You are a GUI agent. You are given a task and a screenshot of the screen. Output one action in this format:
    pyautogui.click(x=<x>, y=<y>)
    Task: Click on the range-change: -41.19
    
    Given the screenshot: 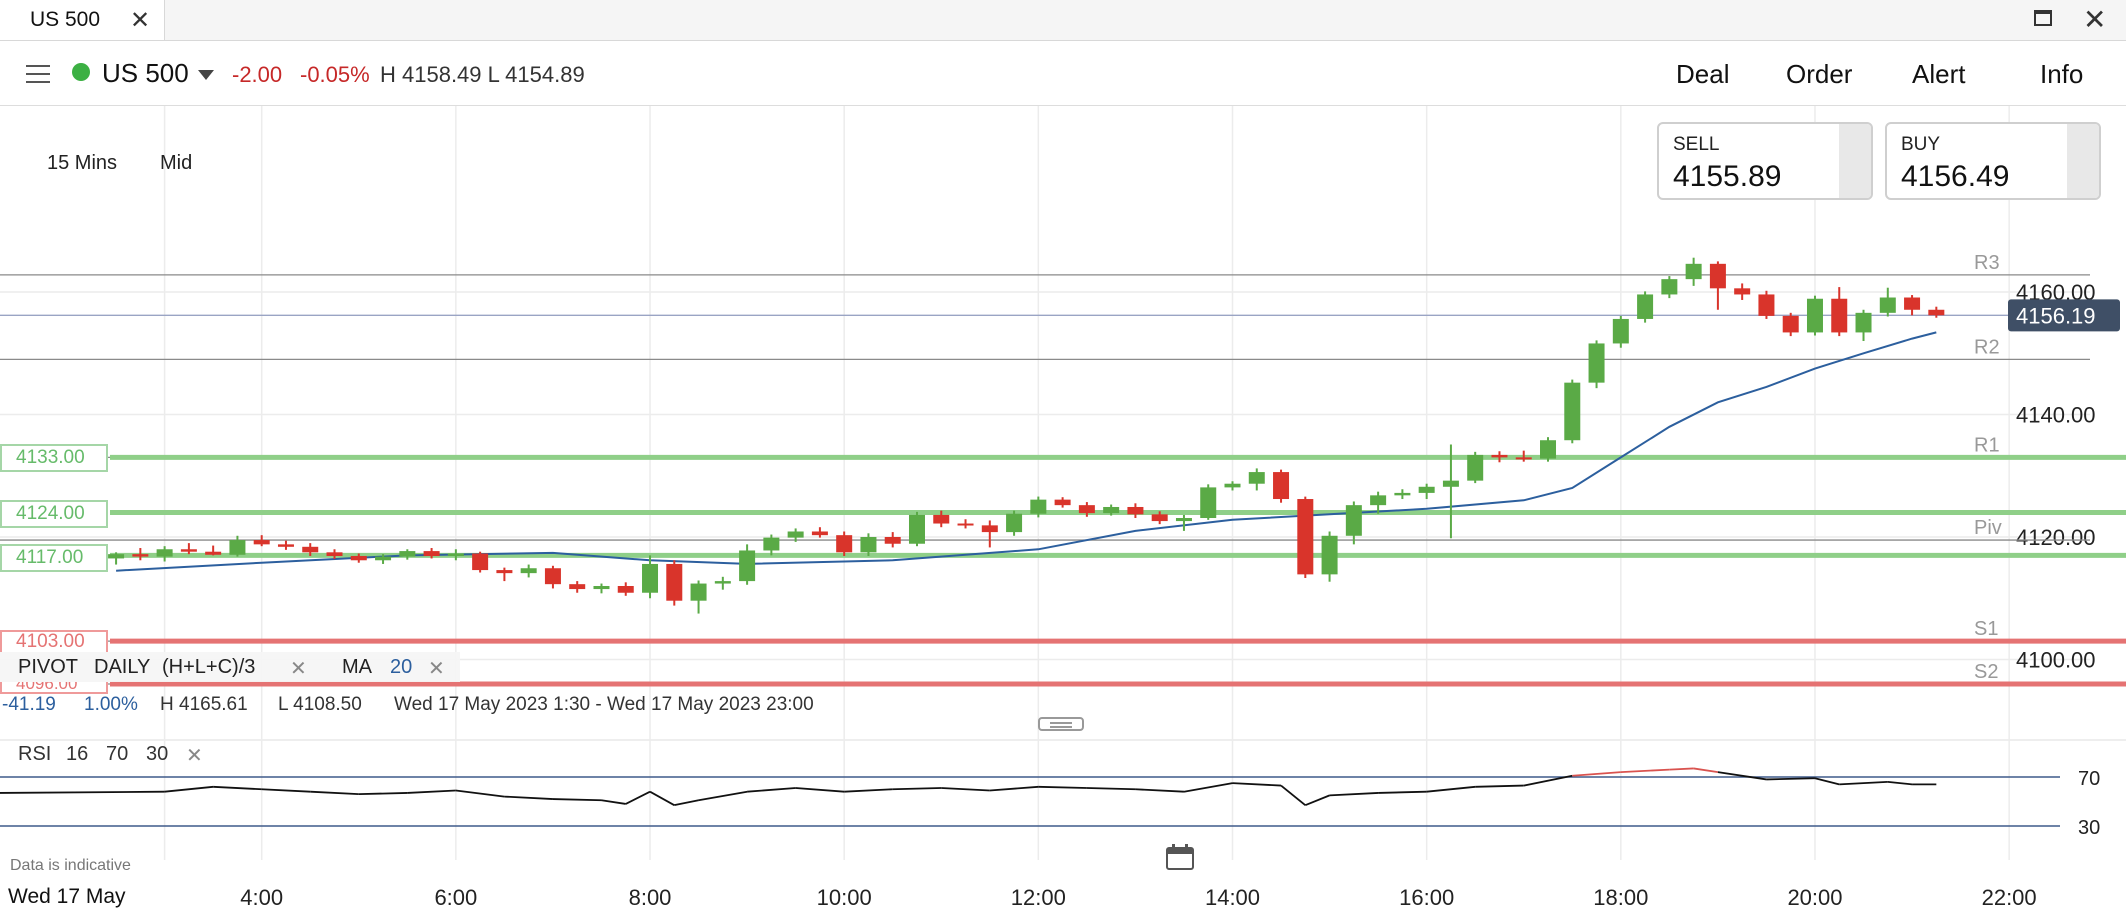 What is the action you would take?
    pyautogui.click(x=29, y=704)
    